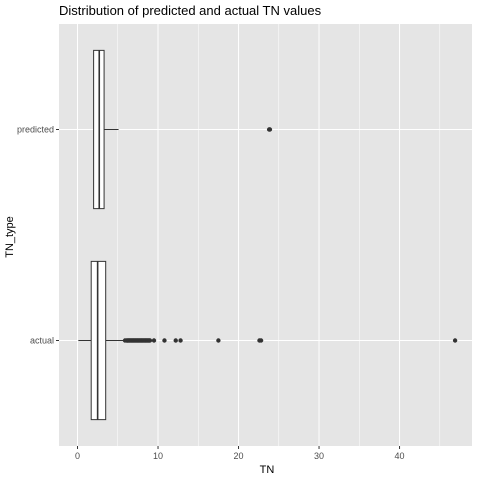  Describe the element at coordinates (10, 237) in the screenshot. I see `y-axis-title: TN_type` at that location.